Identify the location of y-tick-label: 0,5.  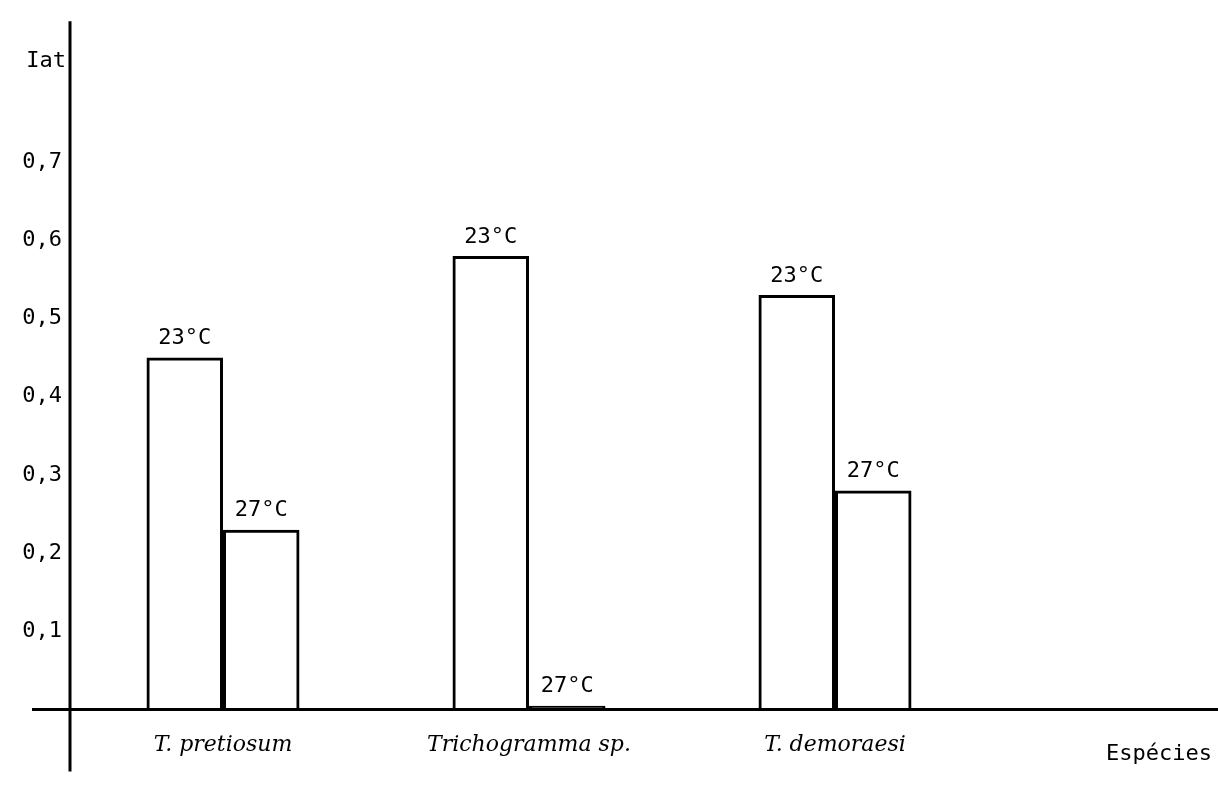
(42, 317).